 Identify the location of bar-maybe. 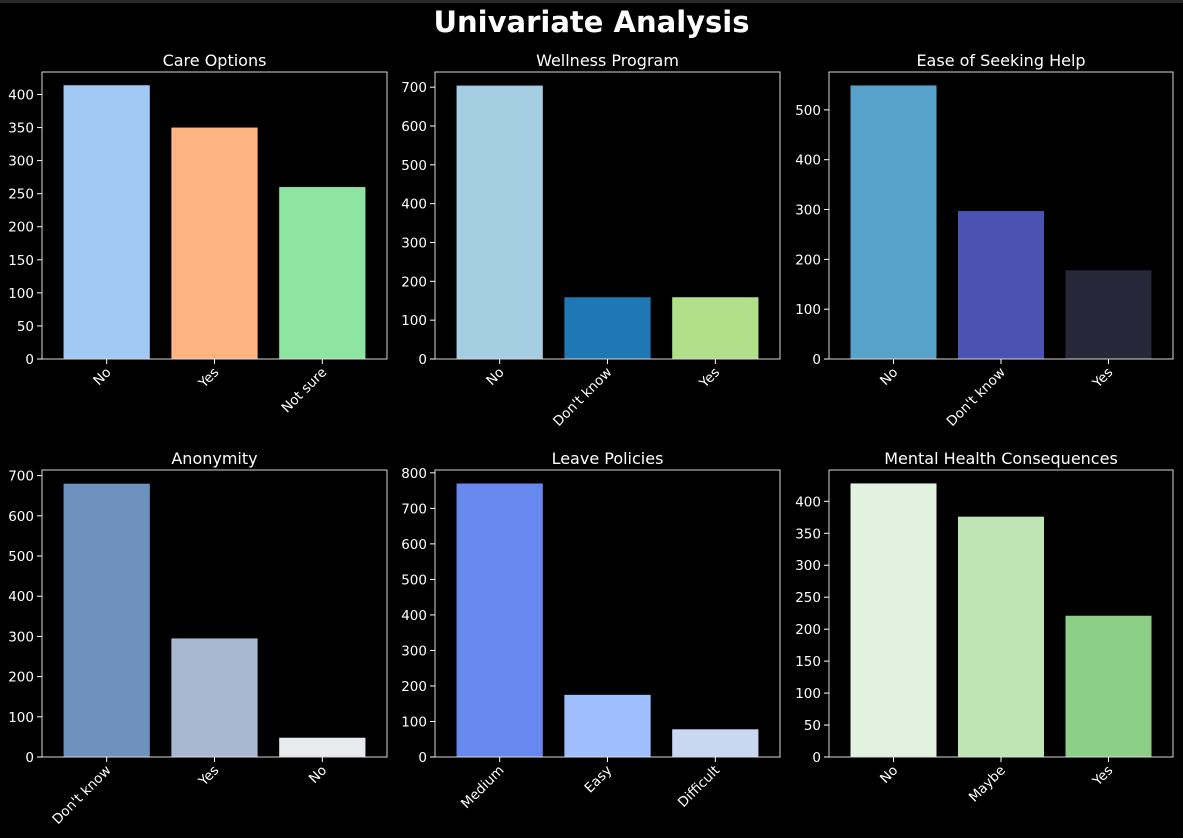
(1001, 636).